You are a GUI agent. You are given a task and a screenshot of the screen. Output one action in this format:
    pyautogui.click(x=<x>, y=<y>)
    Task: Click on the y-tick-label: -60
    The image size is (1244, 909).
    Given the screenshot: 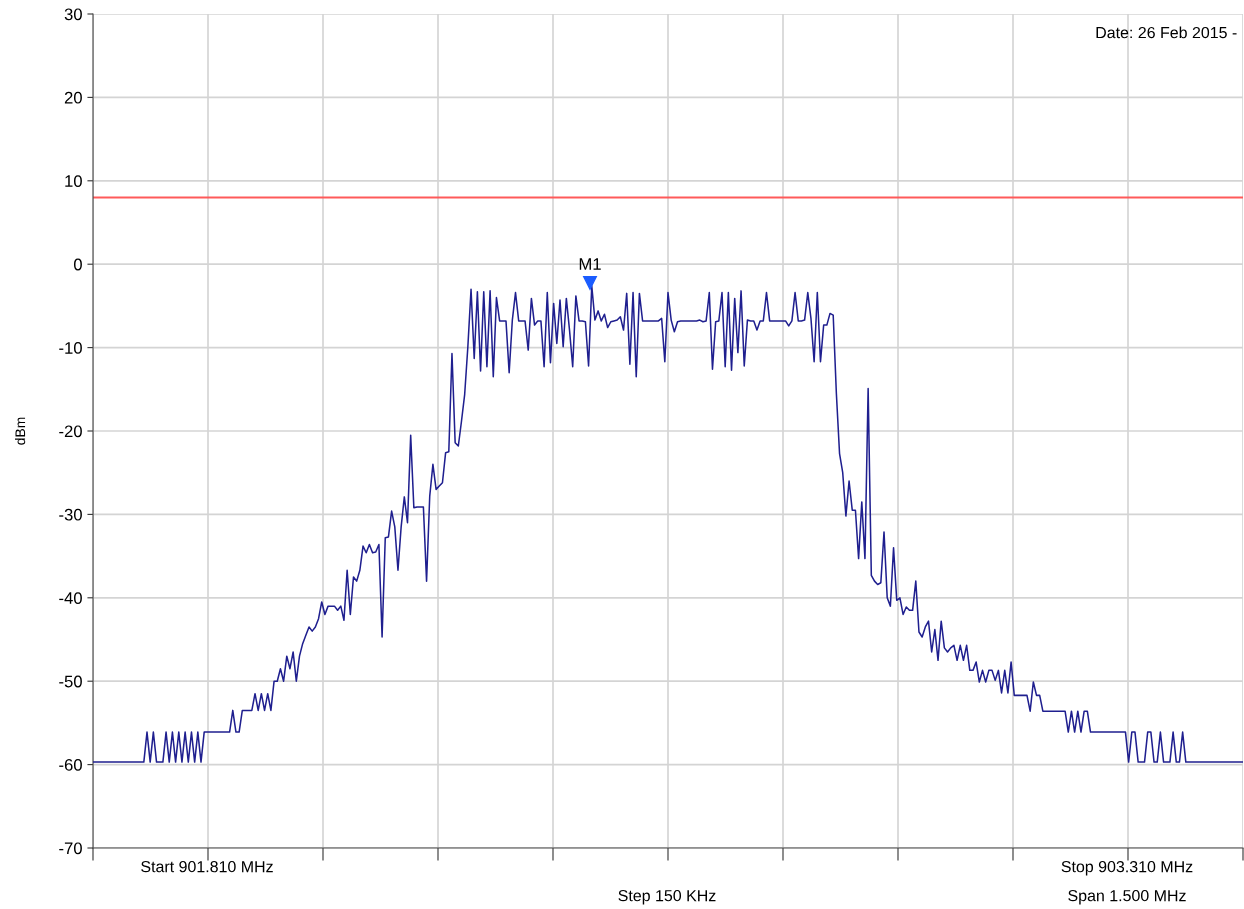 What is the action you would take?
    pyautogui.click(x=70, y=765)
    